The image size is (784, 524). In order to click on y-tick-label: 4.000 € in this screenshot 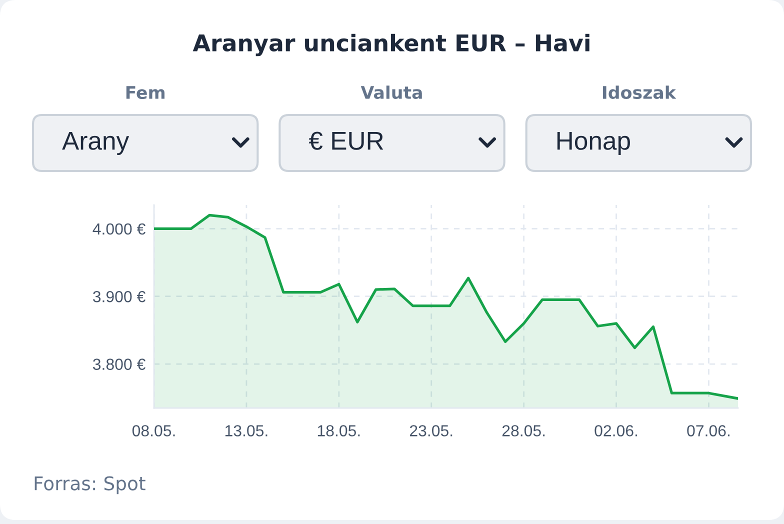, I will do `click(119, 229)`.